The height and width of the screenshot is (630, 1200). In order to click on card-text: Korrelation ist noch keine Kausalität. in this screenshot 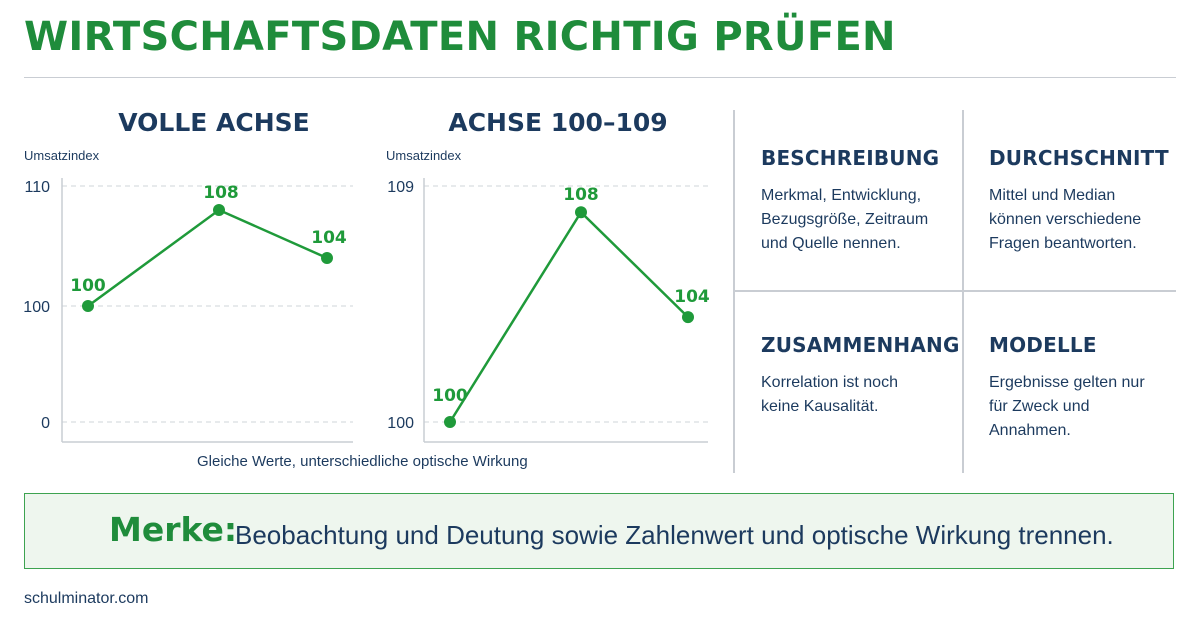, I will do `click(829, 394)`.